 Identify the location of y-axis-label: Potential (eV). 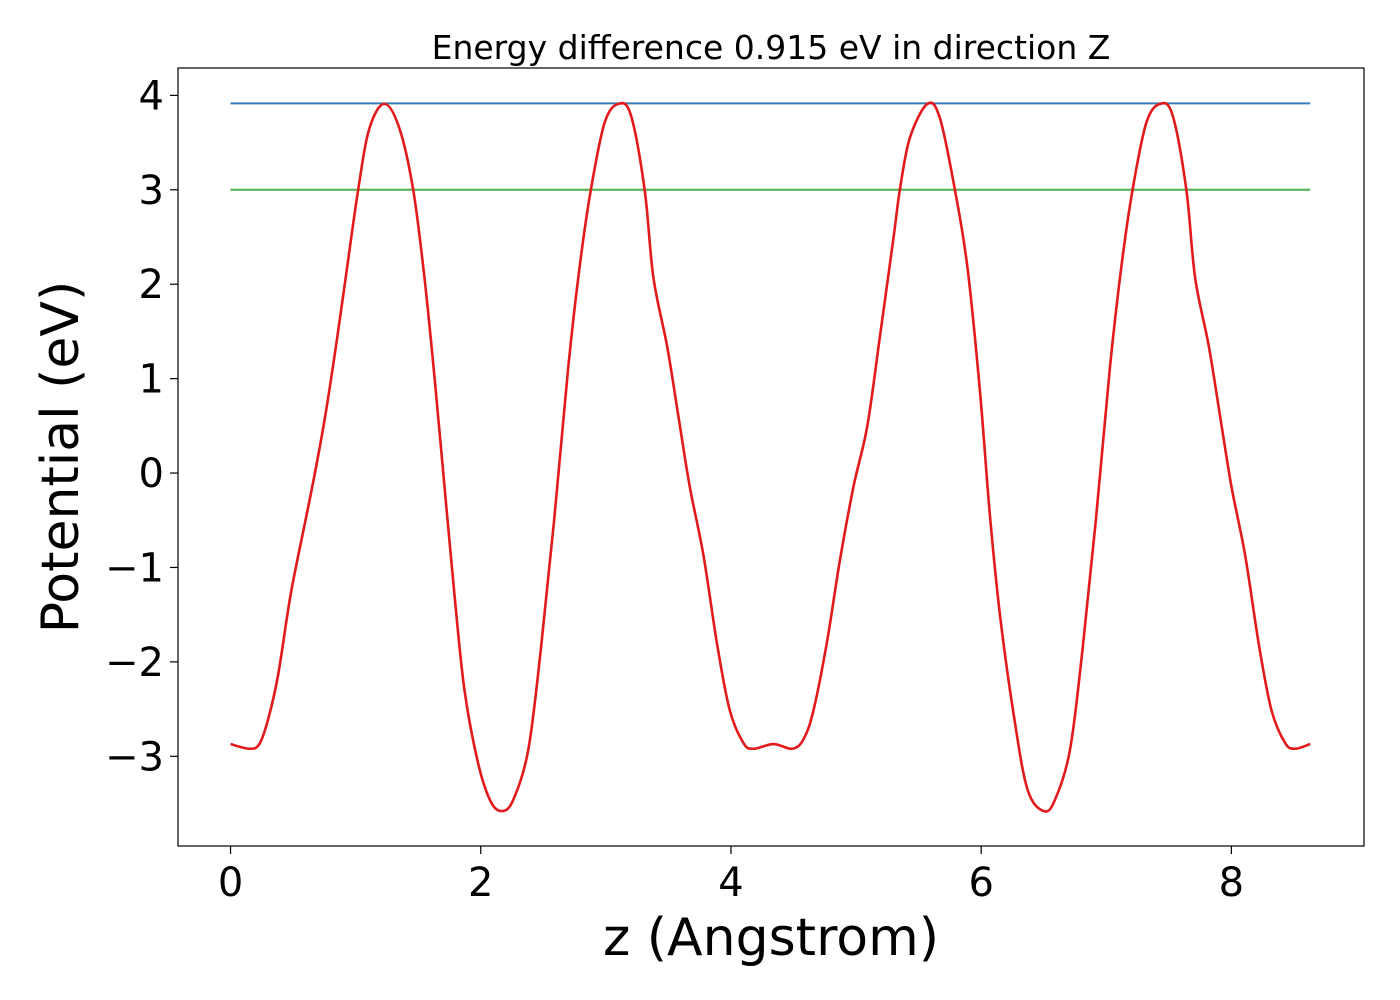
(61, 457).